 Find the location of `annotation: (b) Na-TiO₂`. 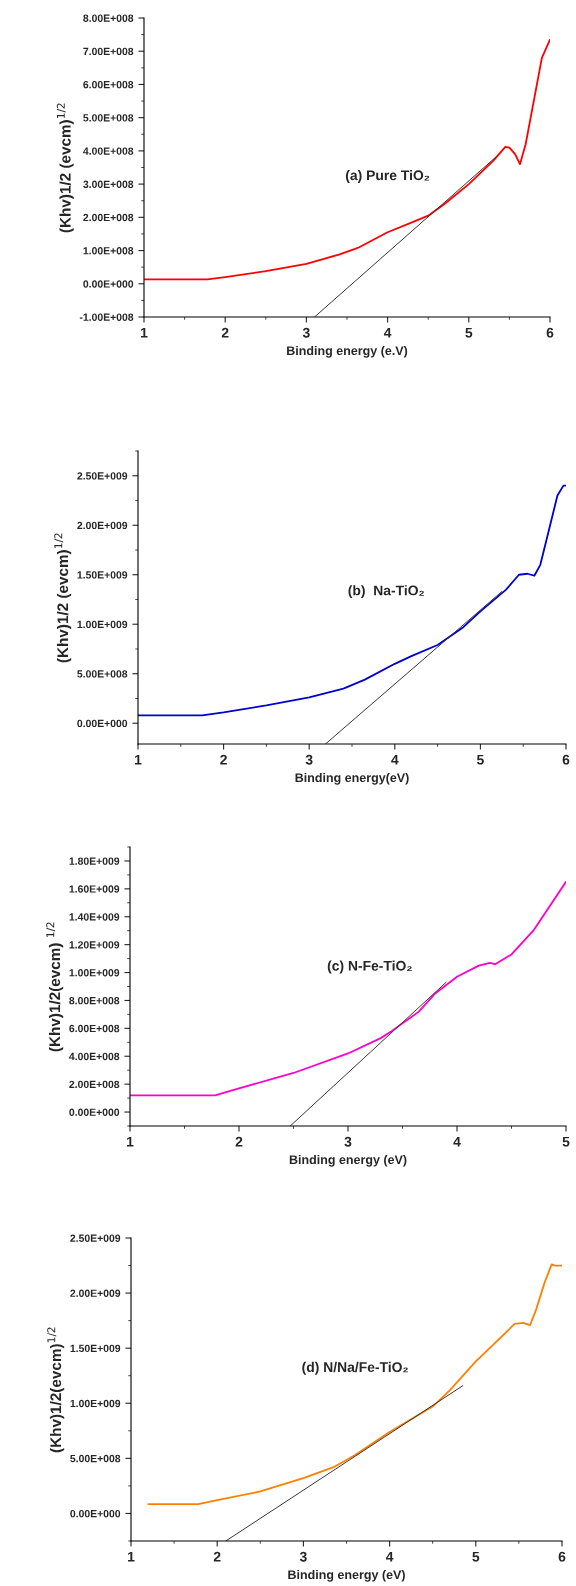

annotation: (b) Na-TiO₂ is located at coordinates (386, 592).